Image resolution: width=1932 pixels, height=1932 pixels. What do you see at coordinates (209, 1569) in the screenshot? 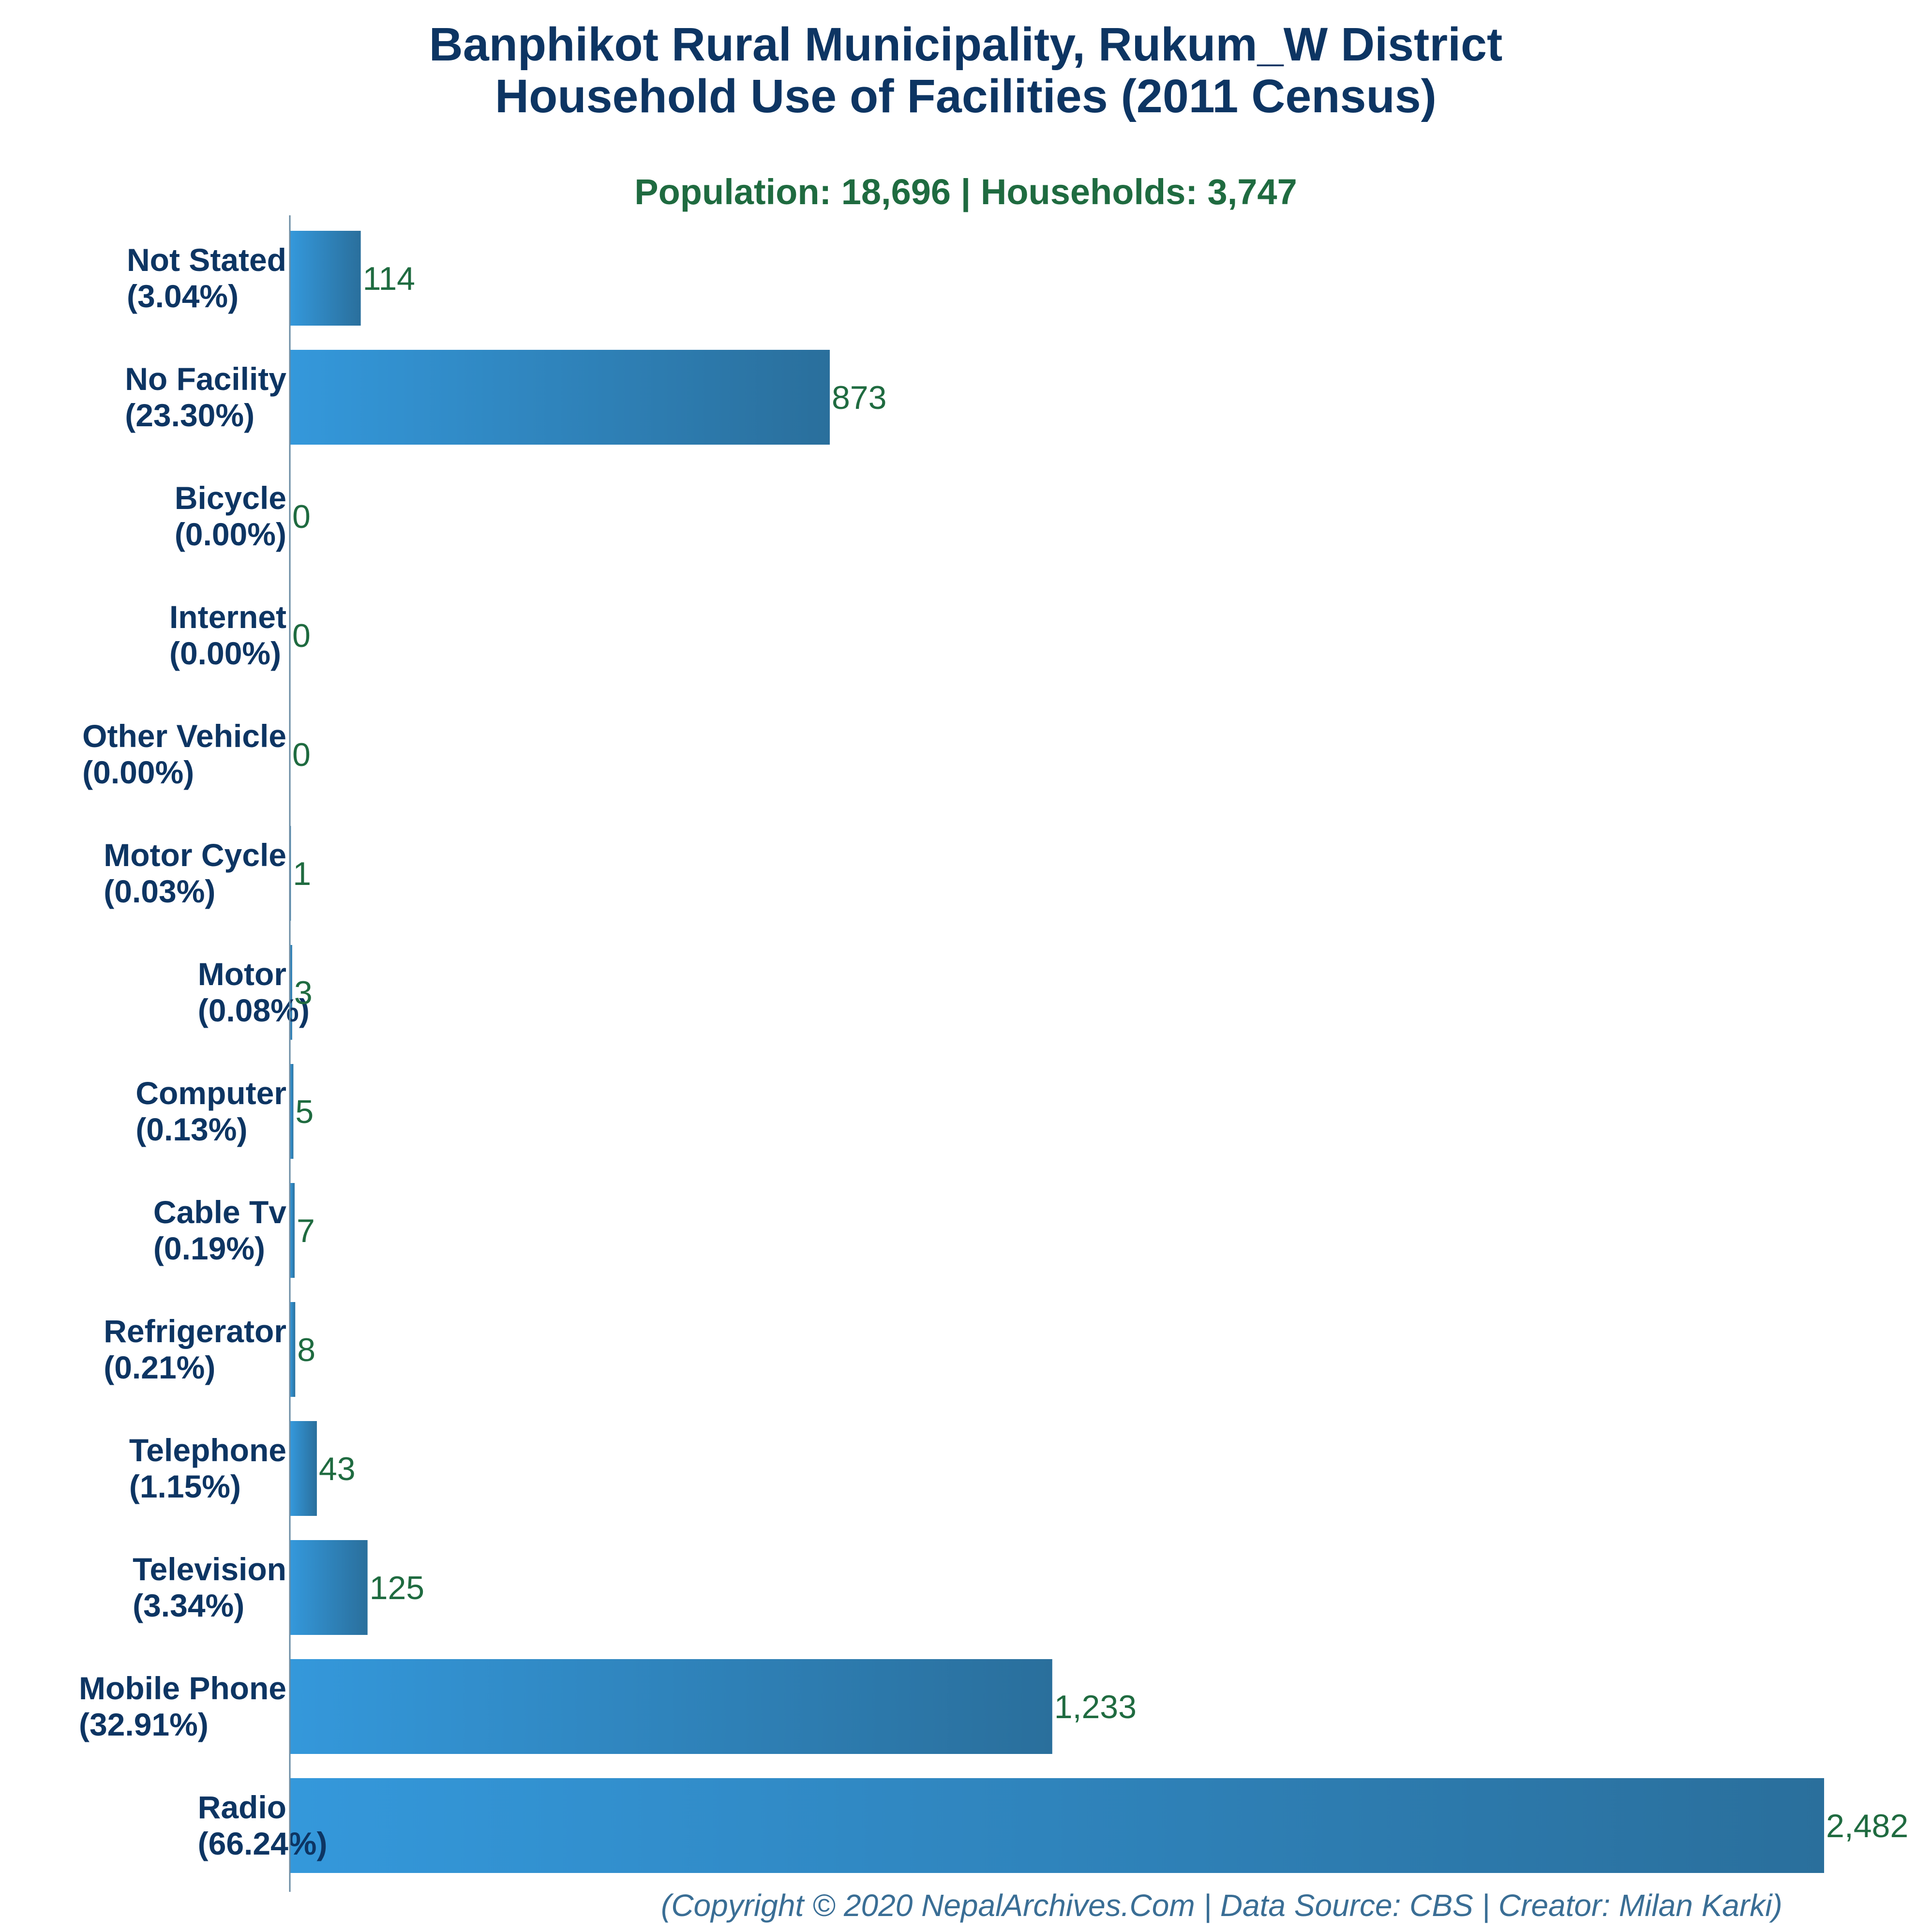
I see `category-label-television: Television` at bounding box center [209, 1569].